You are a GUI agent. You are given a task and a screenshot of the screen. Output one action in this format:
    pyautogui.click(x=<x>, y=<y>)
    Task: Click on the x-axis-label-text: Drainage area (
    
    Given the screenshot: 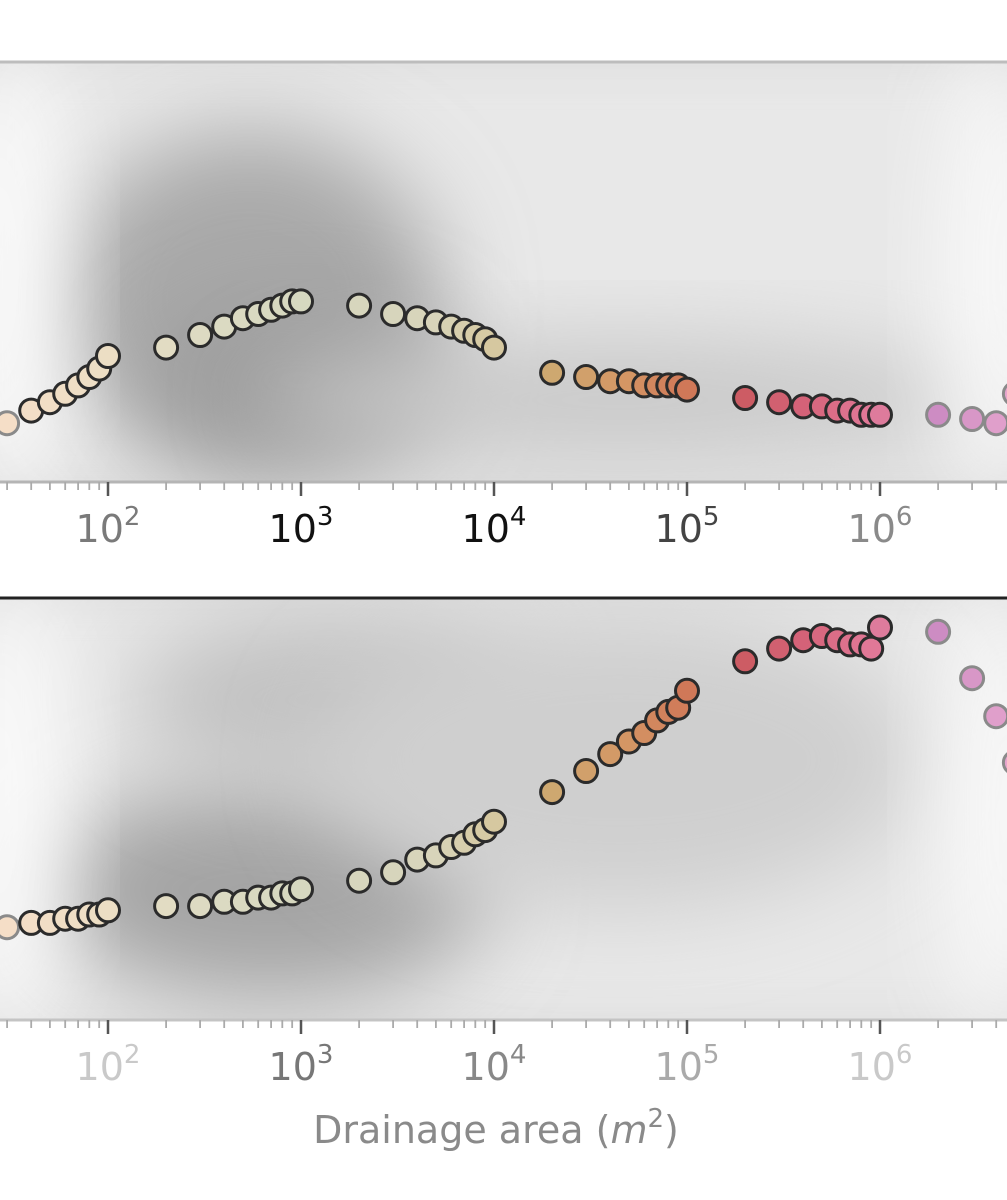 What is the action you would take?
    pyautogui.click(x=461, y=1130)
    